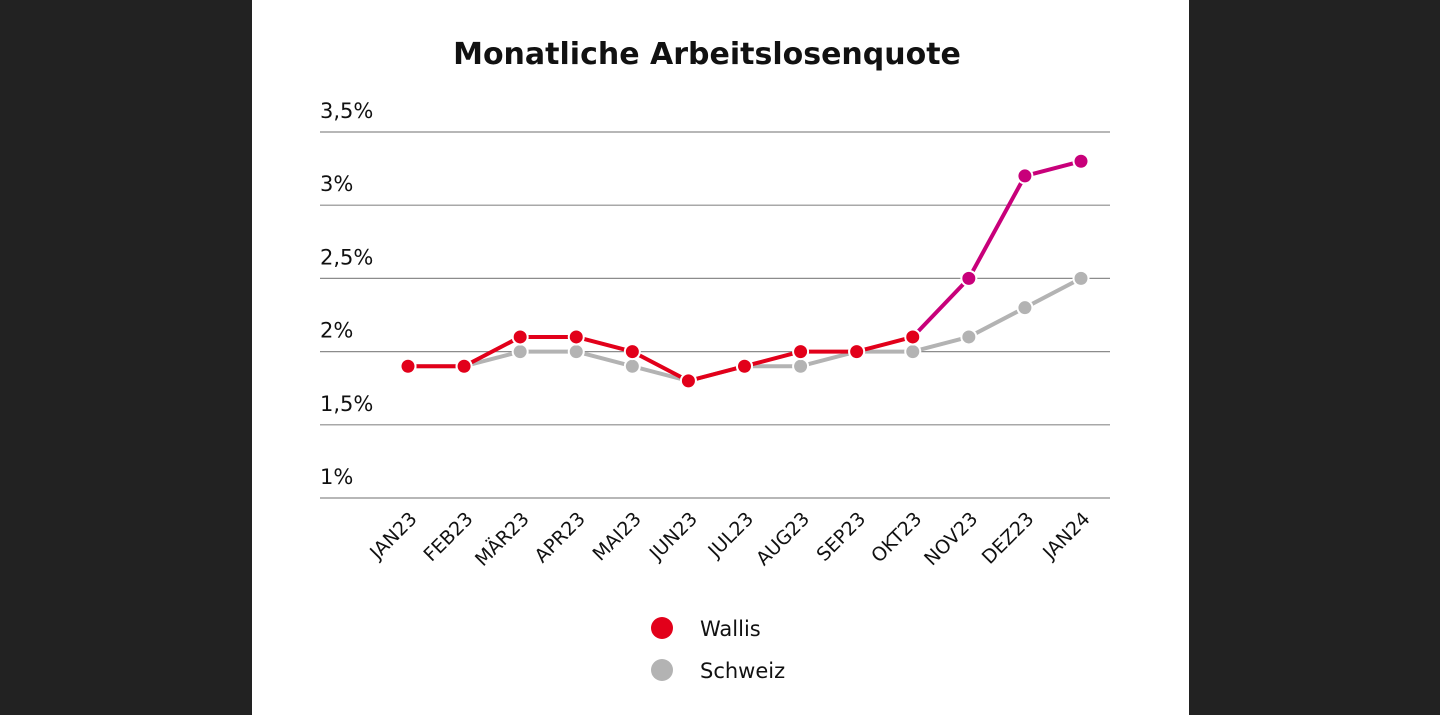 The width and height of the screenshot is (1440, 715). What do you see at coordinates (742, 671) in the screenshot?
I see `legend-label-schweiz: Schweiz` at bounding box center [742, 671].